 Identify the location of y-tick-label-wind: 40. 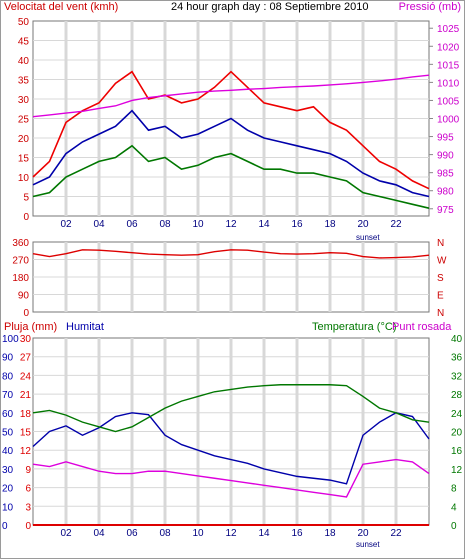
(24, 61).